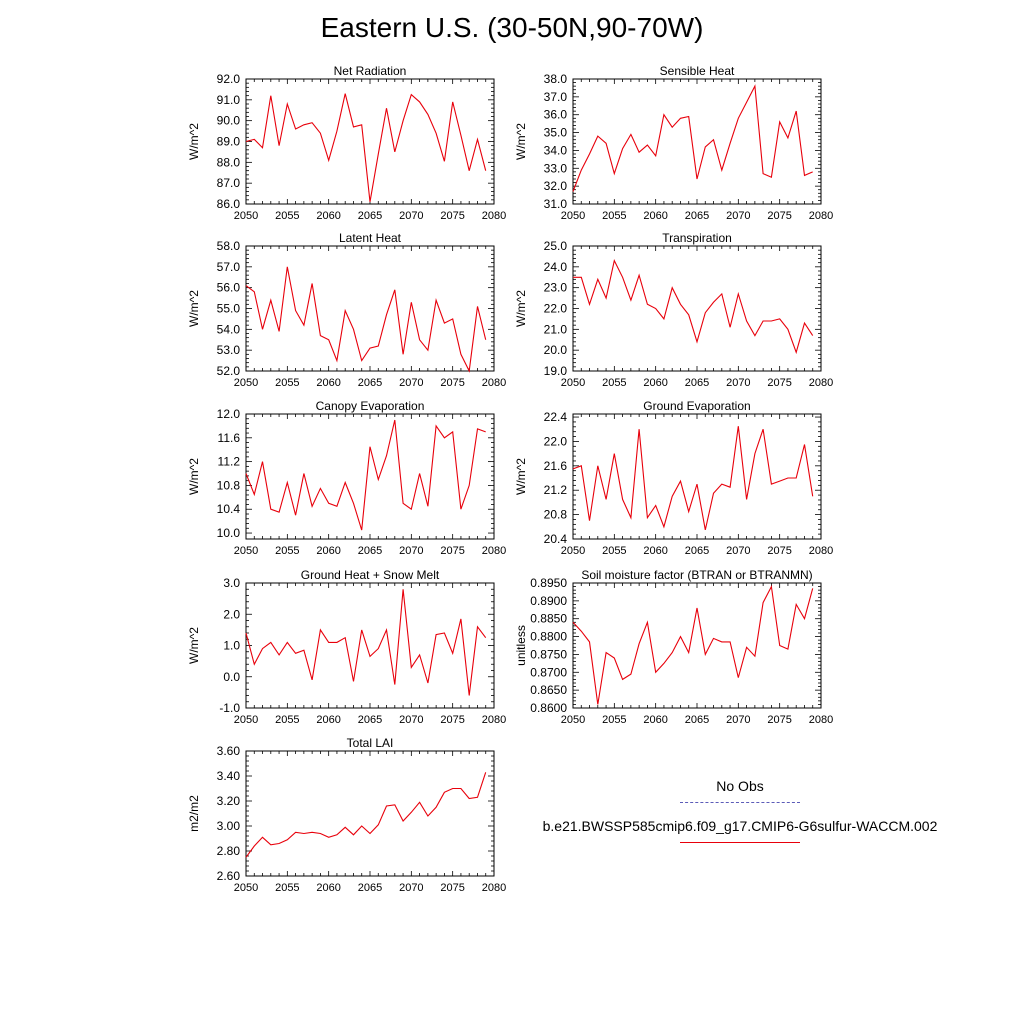 The height and width of the screenshot is (1024, 1024). Describe the element at coordinates (696, 575) in the screenshot. I see `chart-title: Soil moisture factor (BTRAN or BTRANMN)` at that location.